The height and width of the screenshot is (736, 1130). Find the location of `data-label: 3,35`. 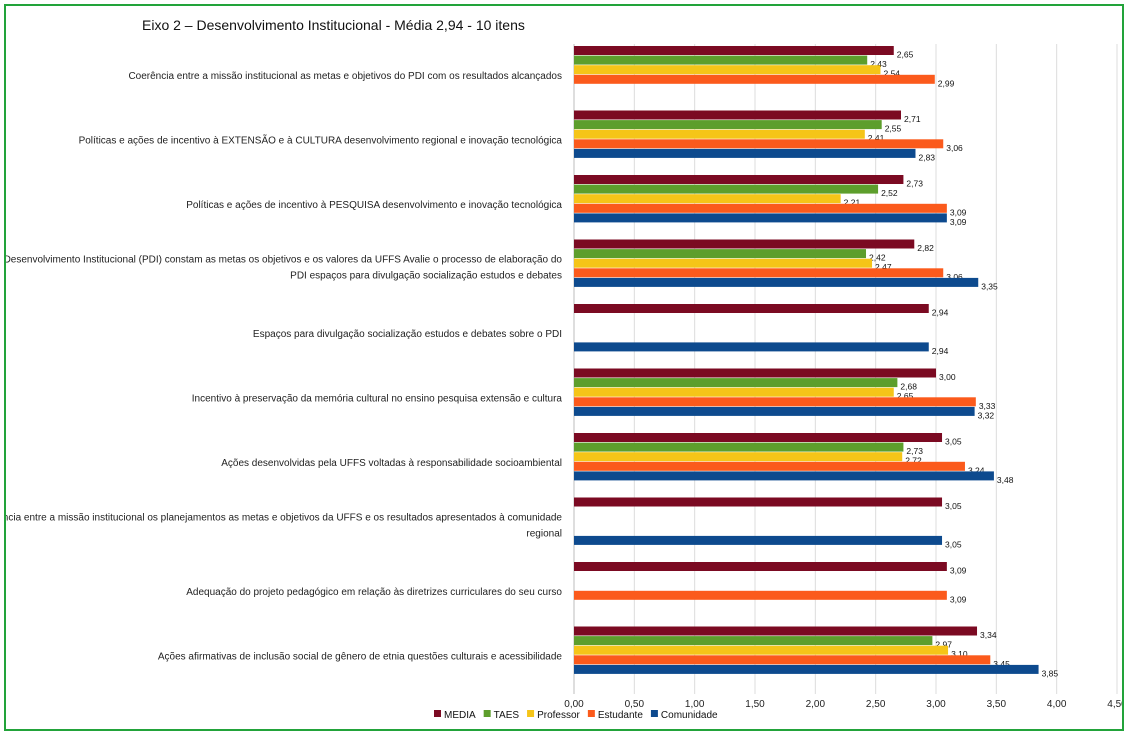

data-label: 3,35 is located at coordinates (989, 286).